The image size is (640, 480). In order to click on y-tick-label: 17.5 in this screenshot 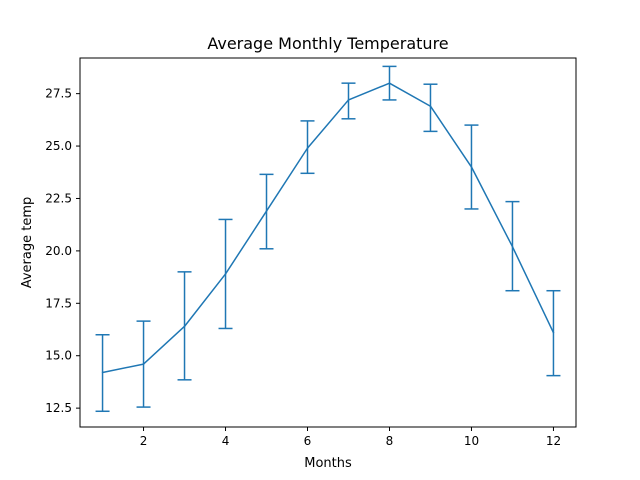, I will do `click(58, 303)`.